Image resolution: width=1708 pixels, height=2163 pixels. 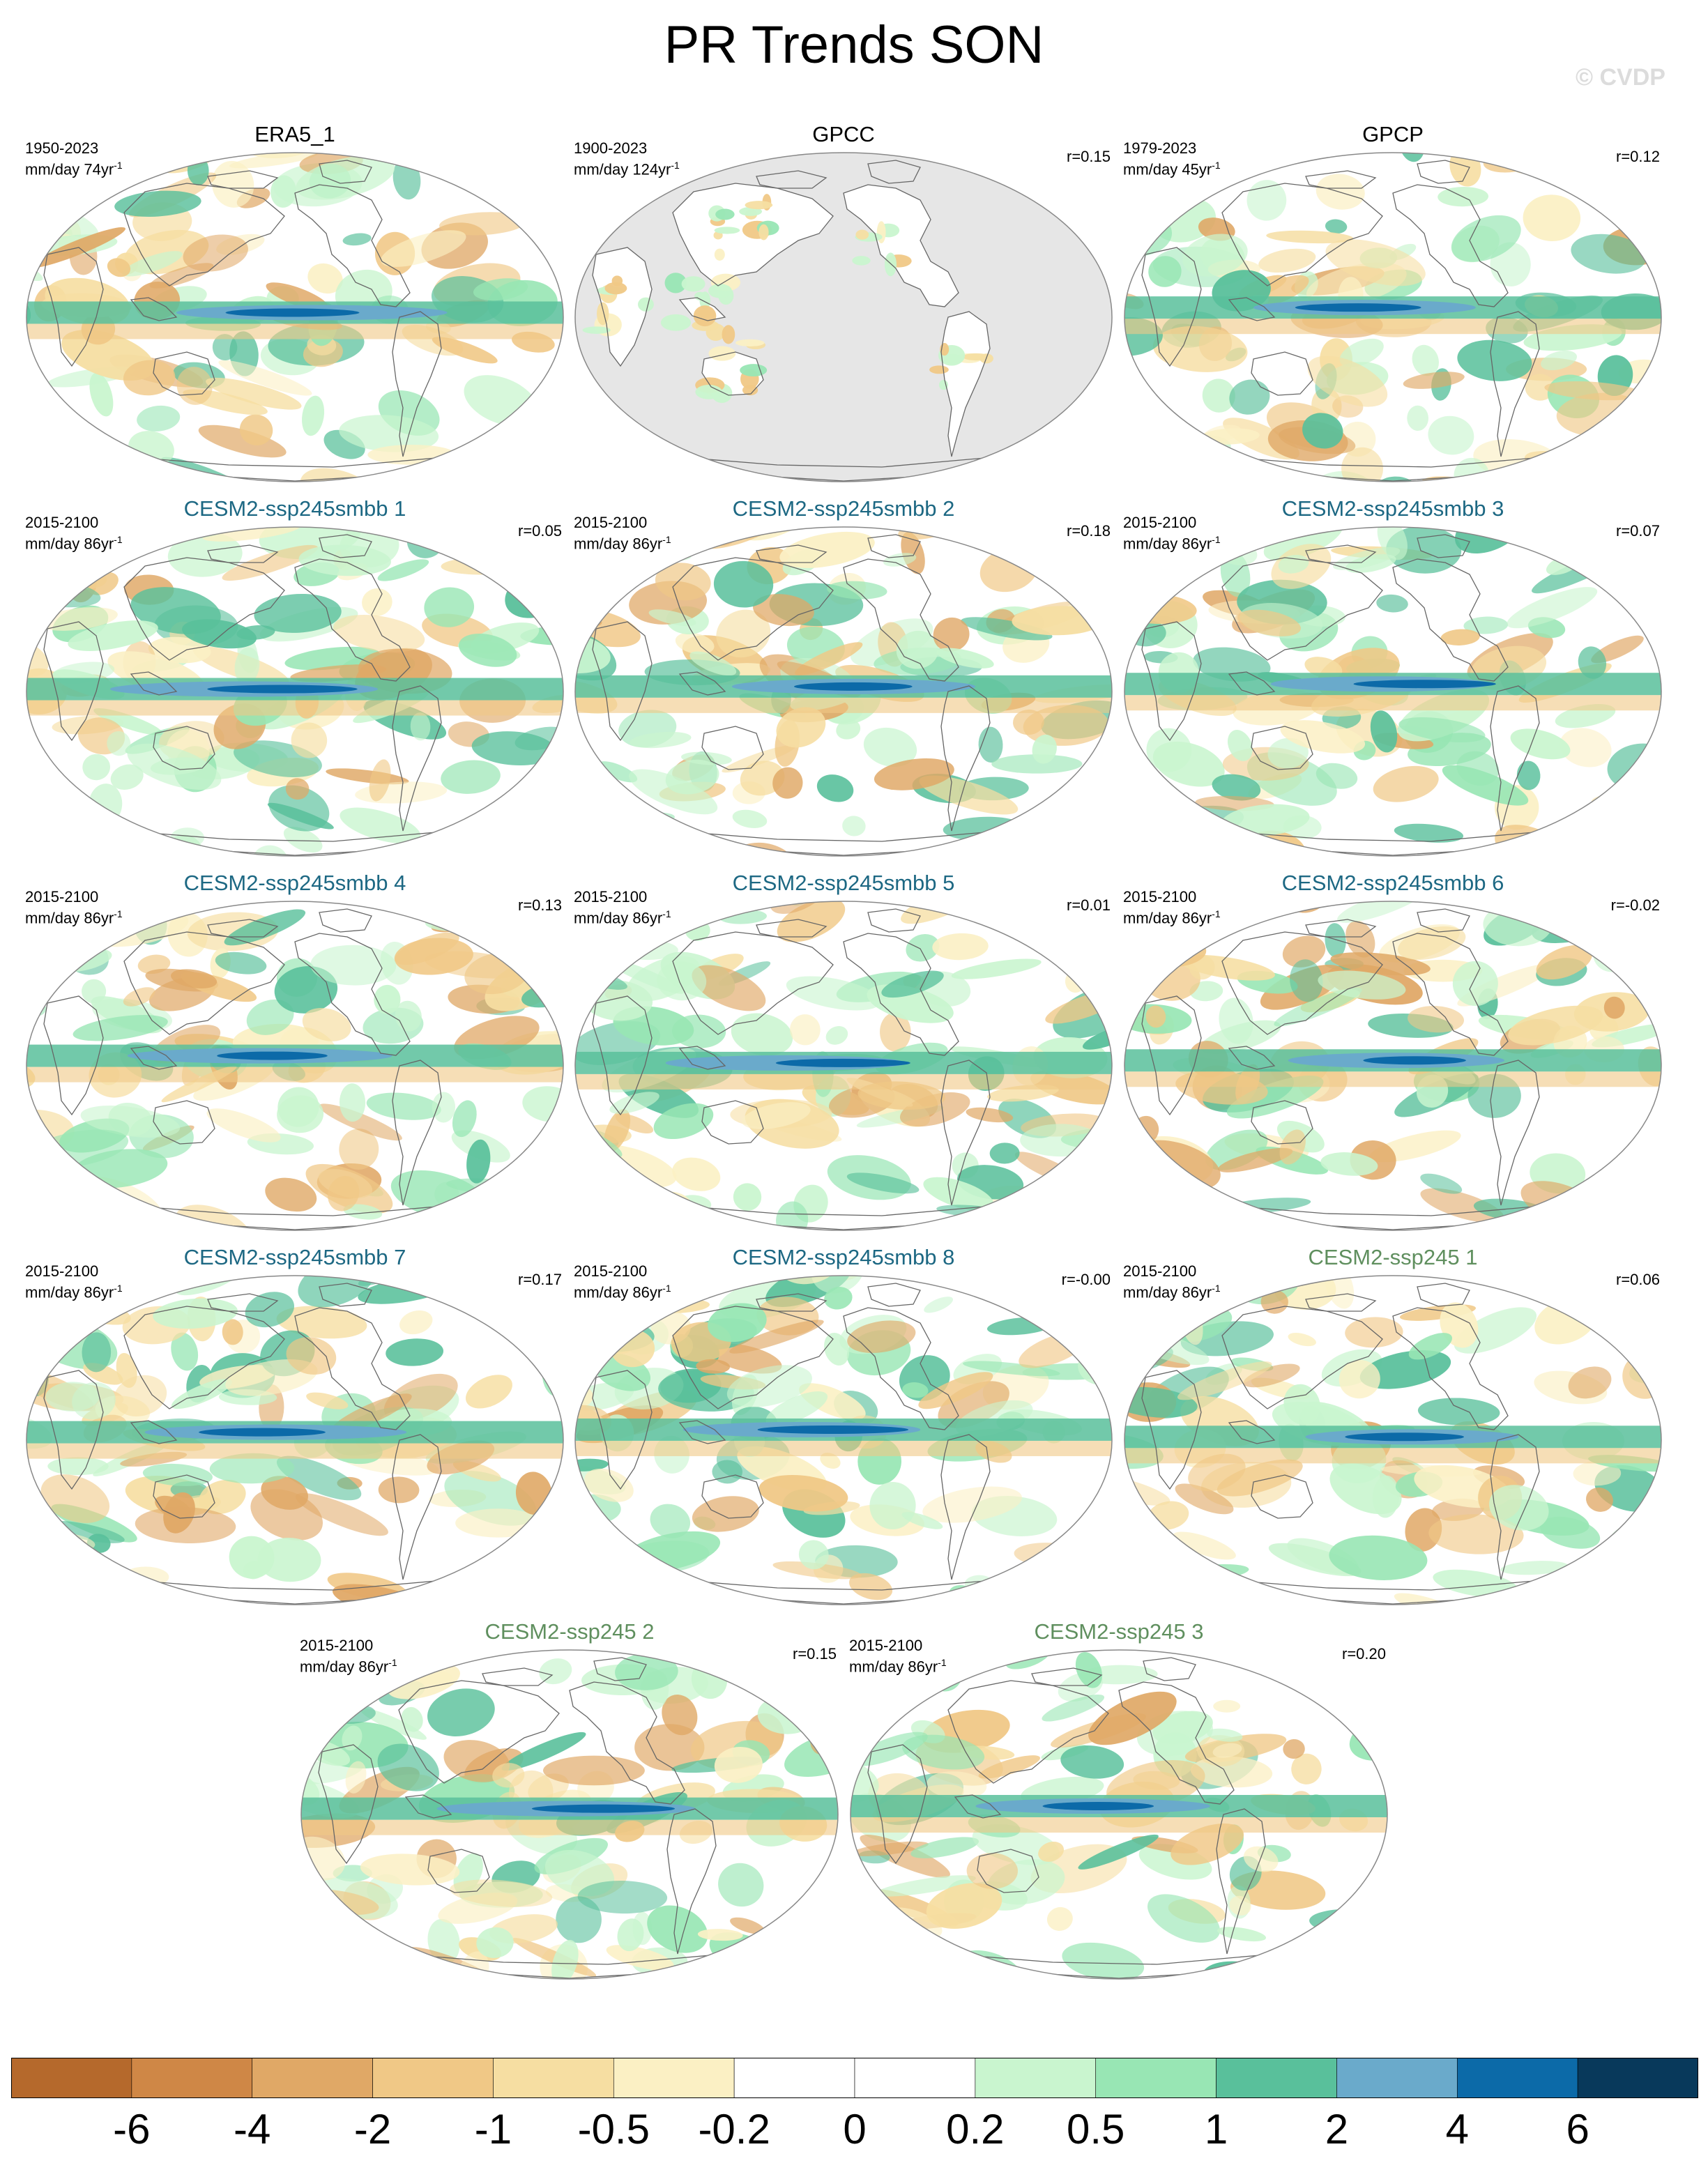 I want to click on colorbar-tick-label: 0, so click(x=855, y=2129).